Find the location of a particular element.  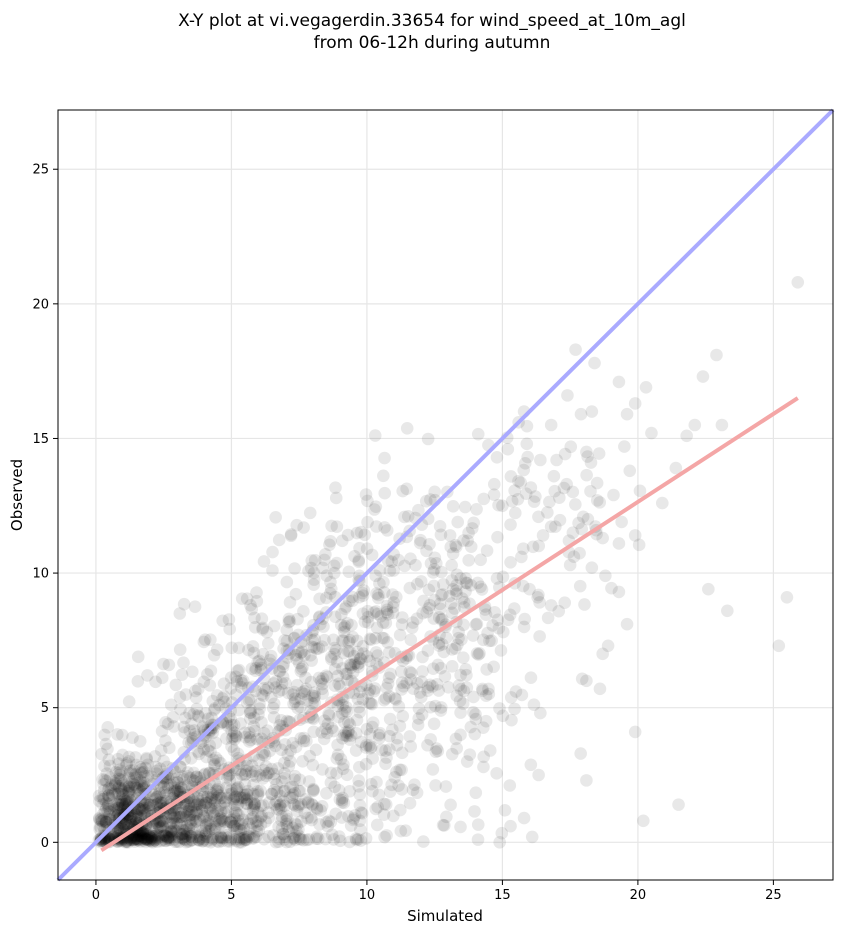

y-tick-label: 0 is located at coordinates (45, 843).